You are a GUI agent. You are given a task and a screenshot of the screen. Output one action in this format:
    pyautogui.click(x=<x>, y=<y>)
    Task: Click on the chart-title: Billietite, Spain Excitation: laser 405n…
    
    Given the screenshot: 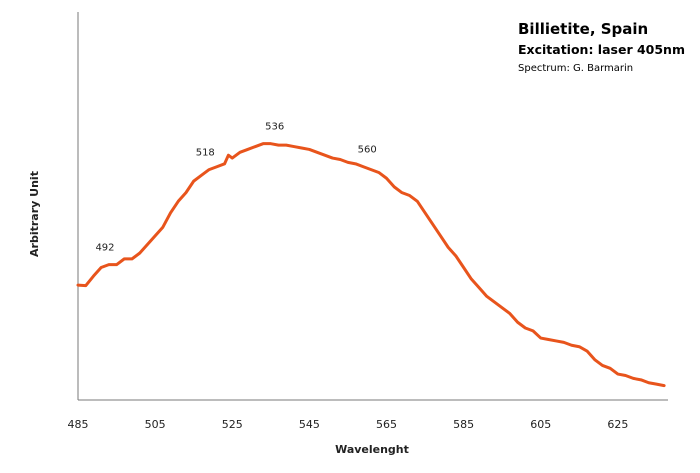 What is the action you would take?
    pyautogui.click(x=601, y=47)
    